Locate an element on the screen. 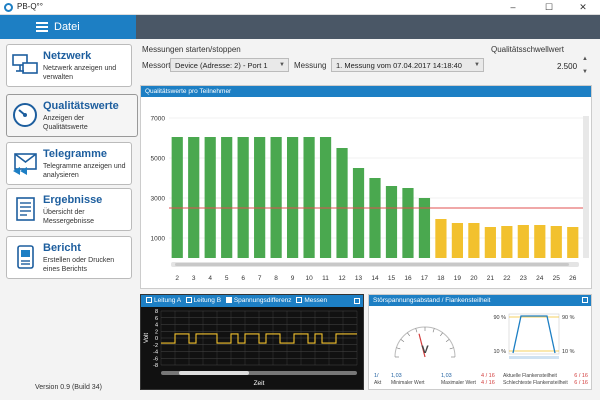  x-tick-label: 25 is located at coordinates (557, 278).